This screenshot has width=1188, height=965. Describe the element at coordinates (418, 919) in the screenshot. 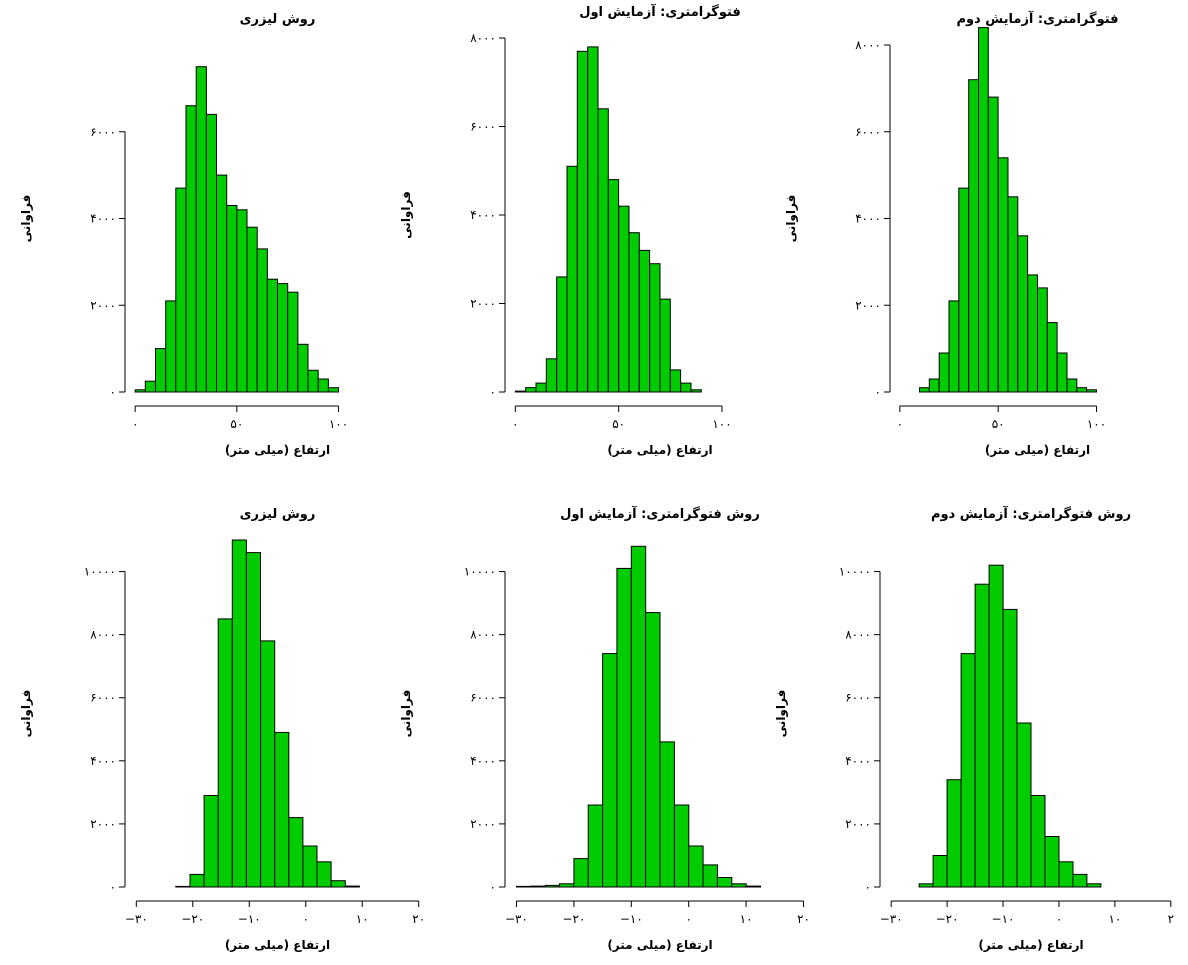

I see `x-tick-label: ۲۰` at that location.